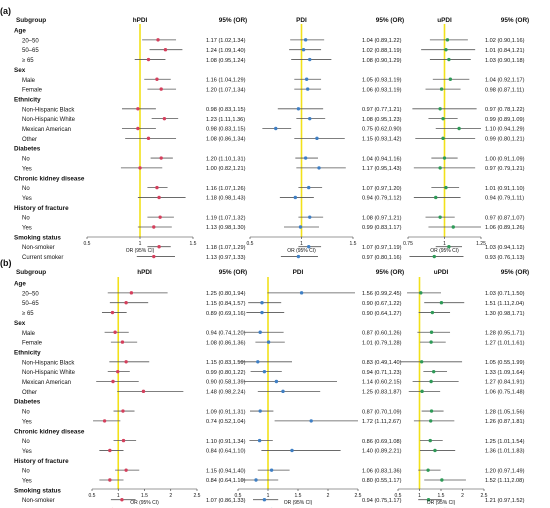  Describe the element at coordinates (226, 304) in the screenshot. I see `or-ci-label: 1.15 (0.84,1.57)` at that location.